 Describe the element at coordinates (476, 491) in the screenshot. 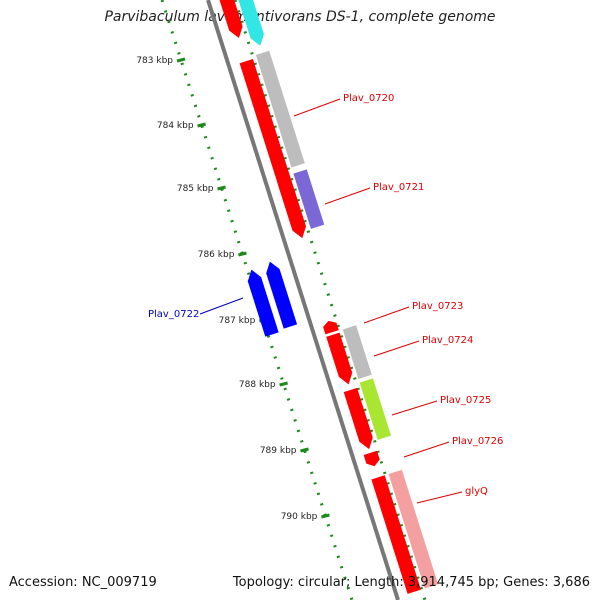

I see `gene-label-7: glyQ` at that location.